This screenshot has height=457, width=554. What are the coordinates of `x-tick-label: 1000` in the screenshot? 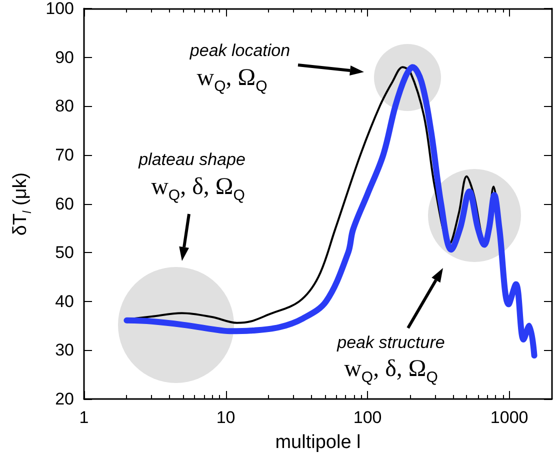 It's located at (509, 417).